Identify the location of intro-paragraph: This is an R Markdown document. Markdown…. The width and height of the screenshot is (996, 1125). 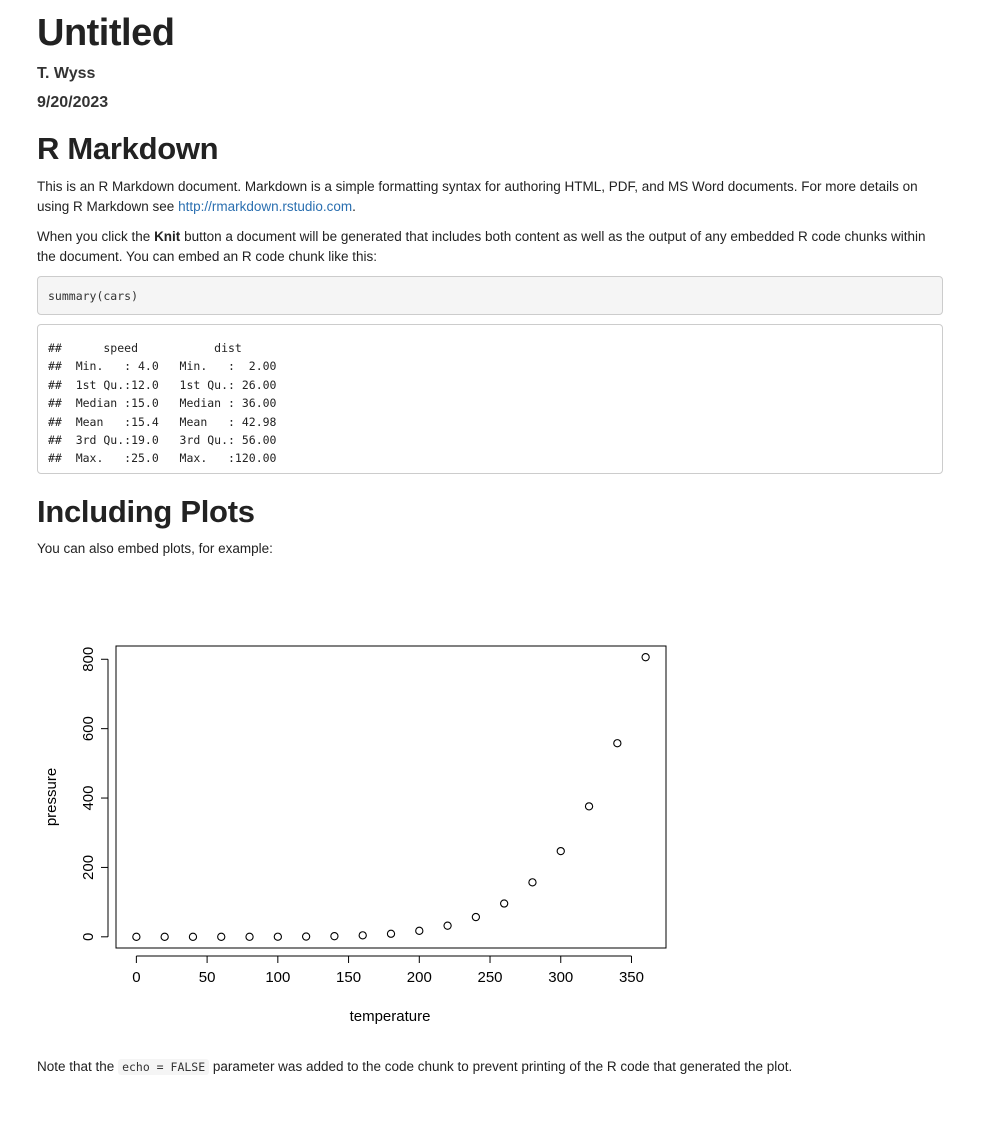
(490, 197).